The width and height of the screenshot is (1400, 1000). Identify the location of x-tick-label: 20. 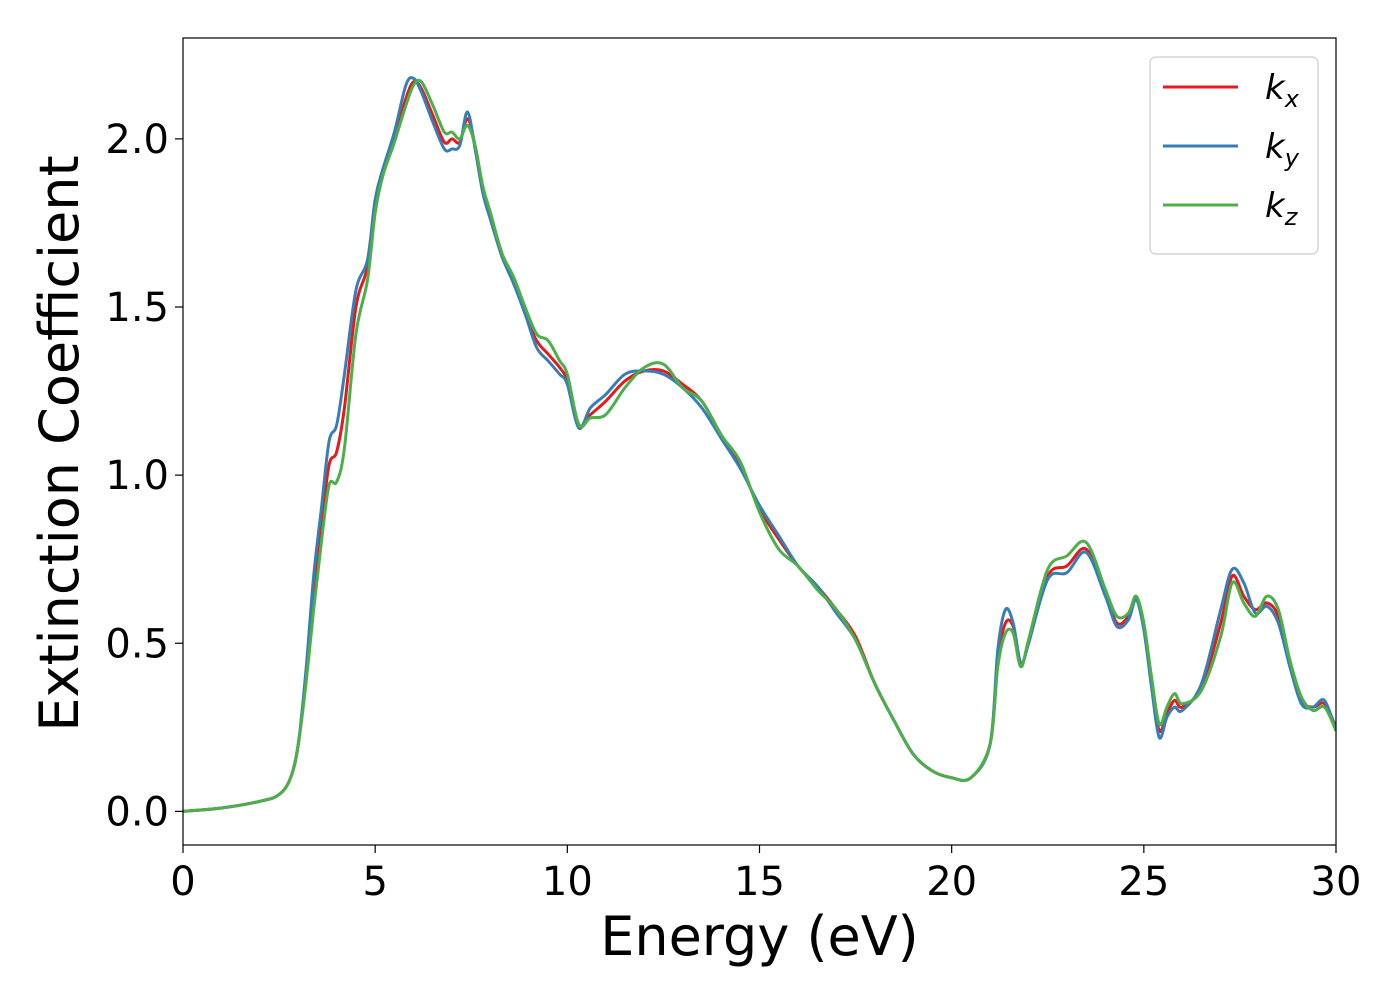
(951, 882).